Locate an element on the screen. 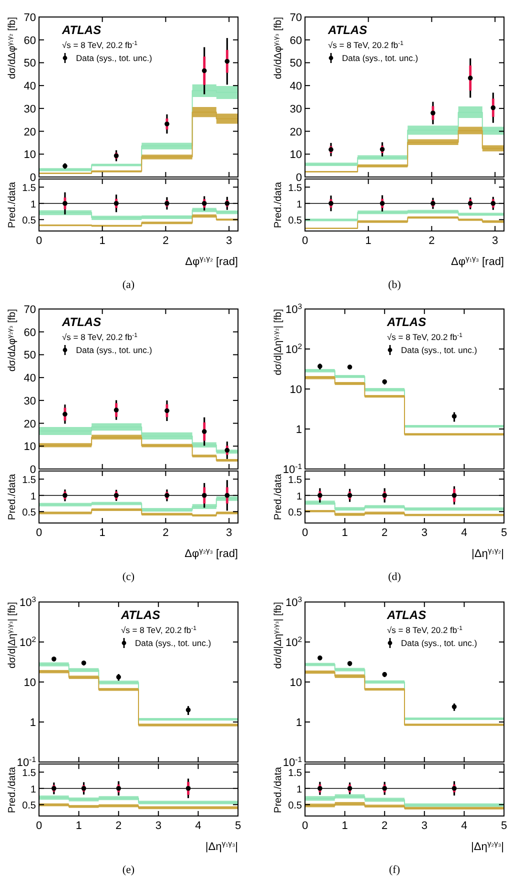 The height and width of the screenshot is (878, 511). text: (d) is located at coordinates (395, 577).